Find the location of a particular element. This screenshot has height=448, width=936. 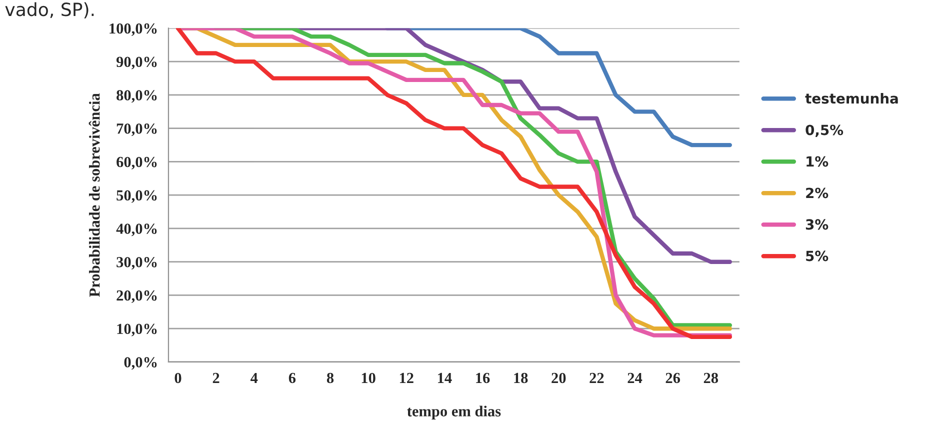

x-tick-label: 14 is located at coordinates (445, 377).